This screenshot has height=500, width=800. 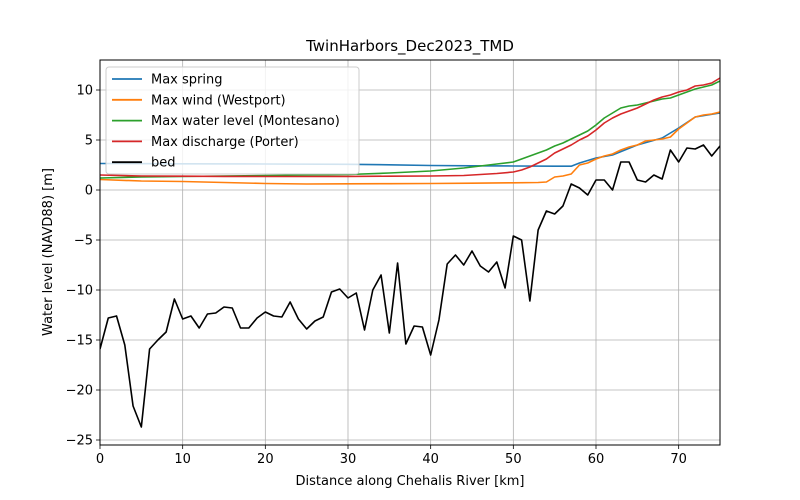 I want to click on y-tick-label: 0, so click(x=89, y=191).